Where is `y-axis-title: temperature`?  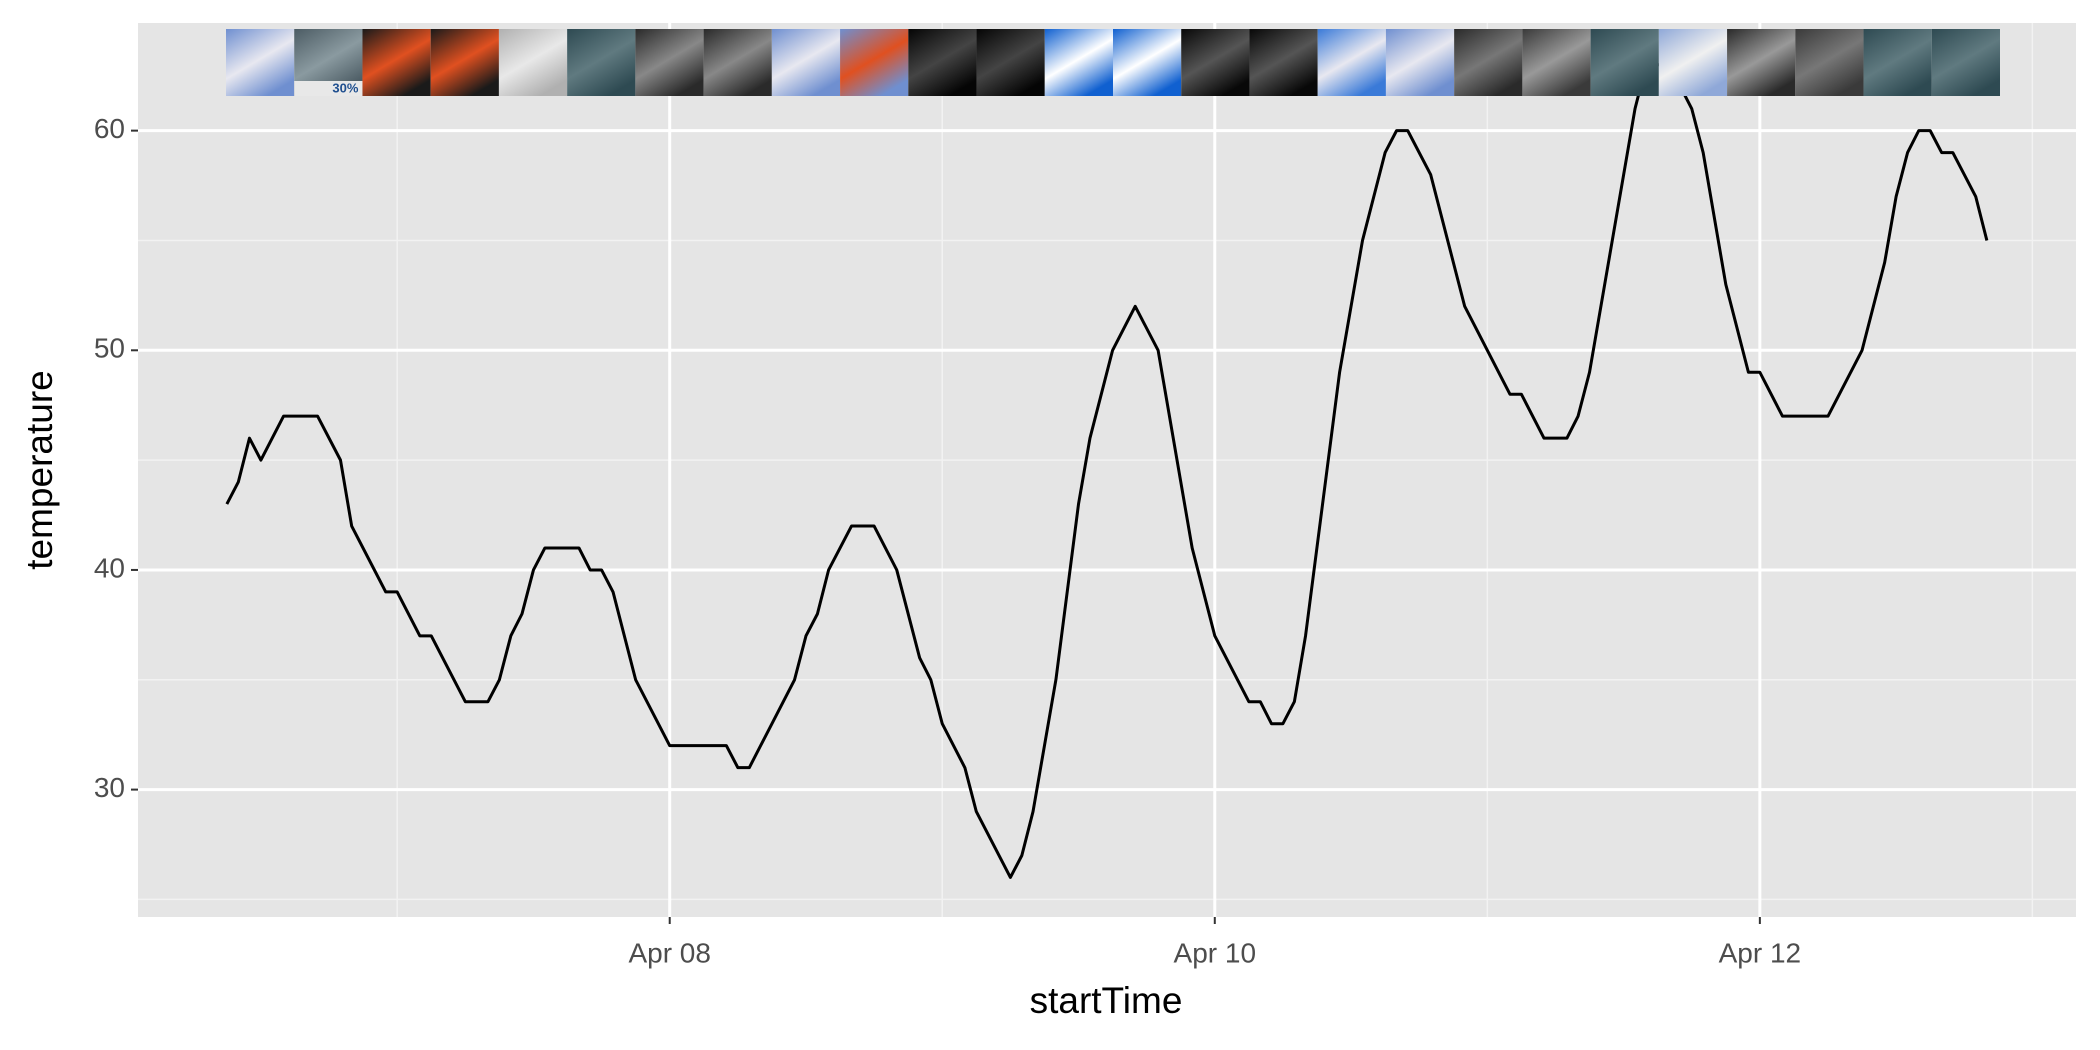
y-axis-title: temperature is located at coordinates (39, 470).